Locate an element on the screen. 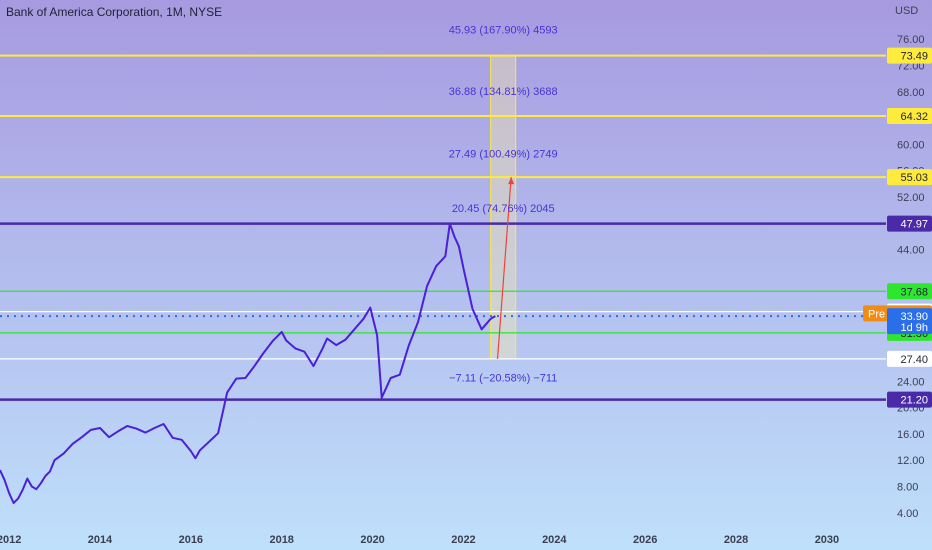 The height and width of the screenshot is (550, 932). projection-line is located at coordinates (504, 268).